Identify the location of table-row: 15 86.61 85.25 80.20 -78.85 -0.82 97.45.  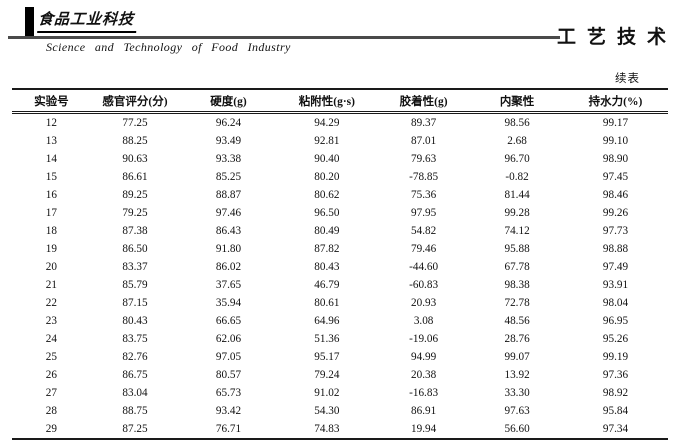
(340, 177).